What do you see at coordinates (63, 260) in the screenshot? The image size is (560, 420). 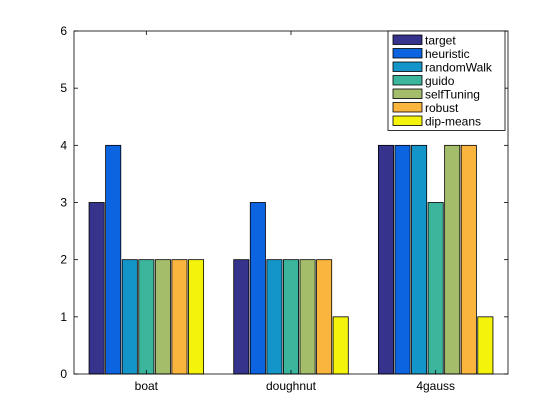 I see `y-tick-label: 2` at bounding box center [63, 260].